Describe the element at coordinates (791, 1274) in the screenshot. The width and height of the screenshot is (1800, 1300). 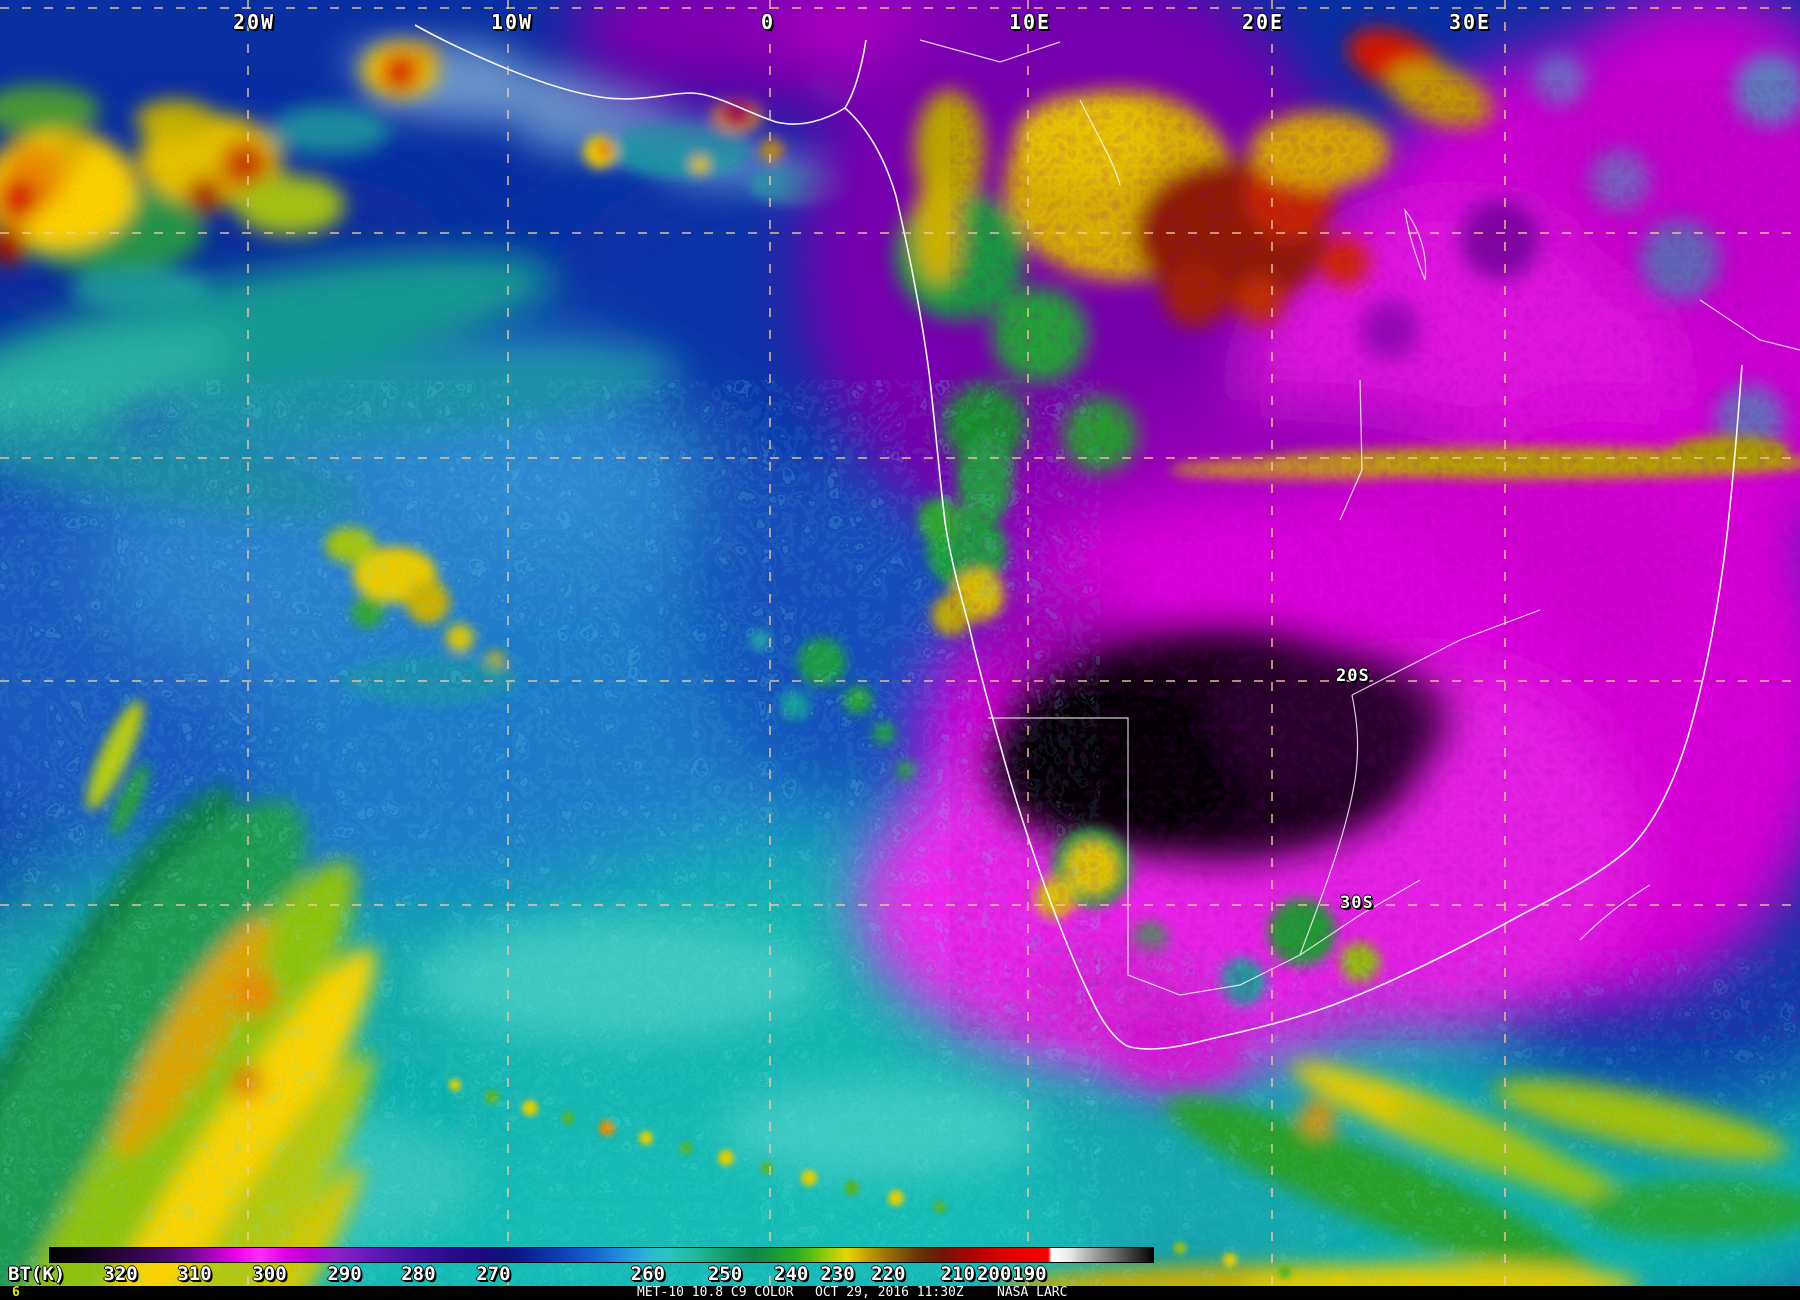
I see `colorbar-tick-240: 240` at that location.